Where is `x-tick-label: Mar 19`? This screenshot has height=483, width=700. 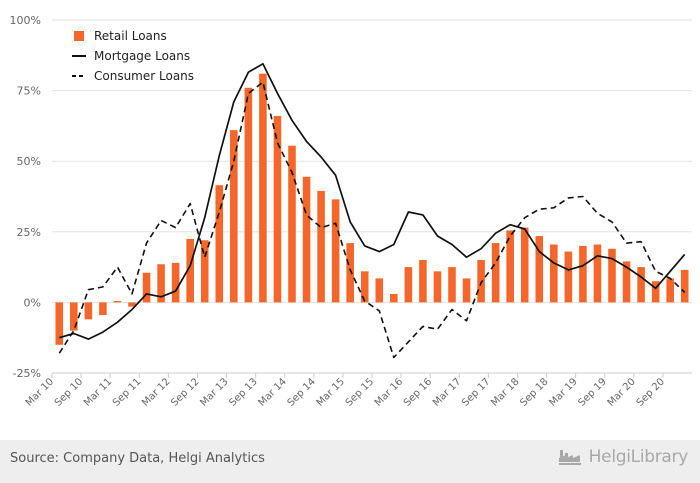
x-tick-label: Mar 19 is located at coordinates (563, 392).